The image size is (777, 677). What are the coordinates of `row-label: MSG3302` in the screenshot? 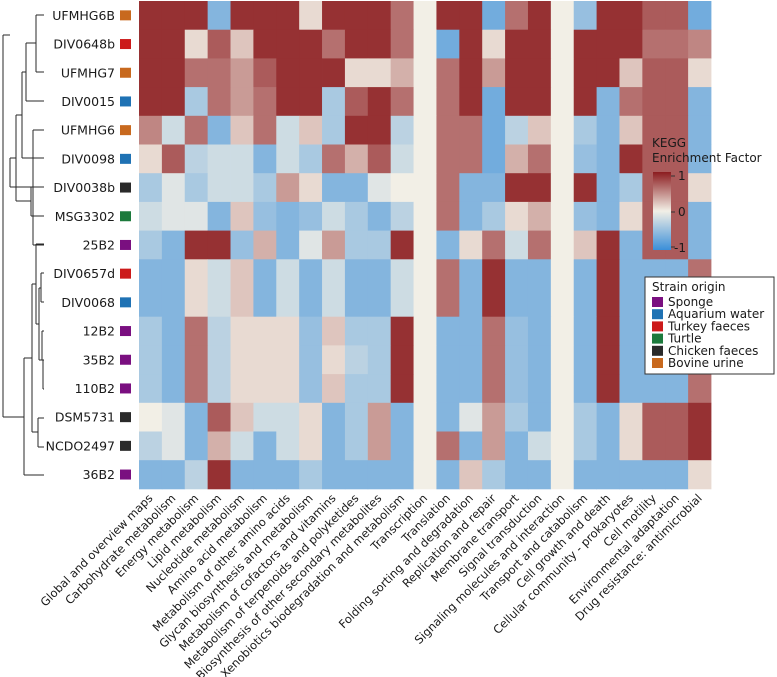 It's located at (85, 216).